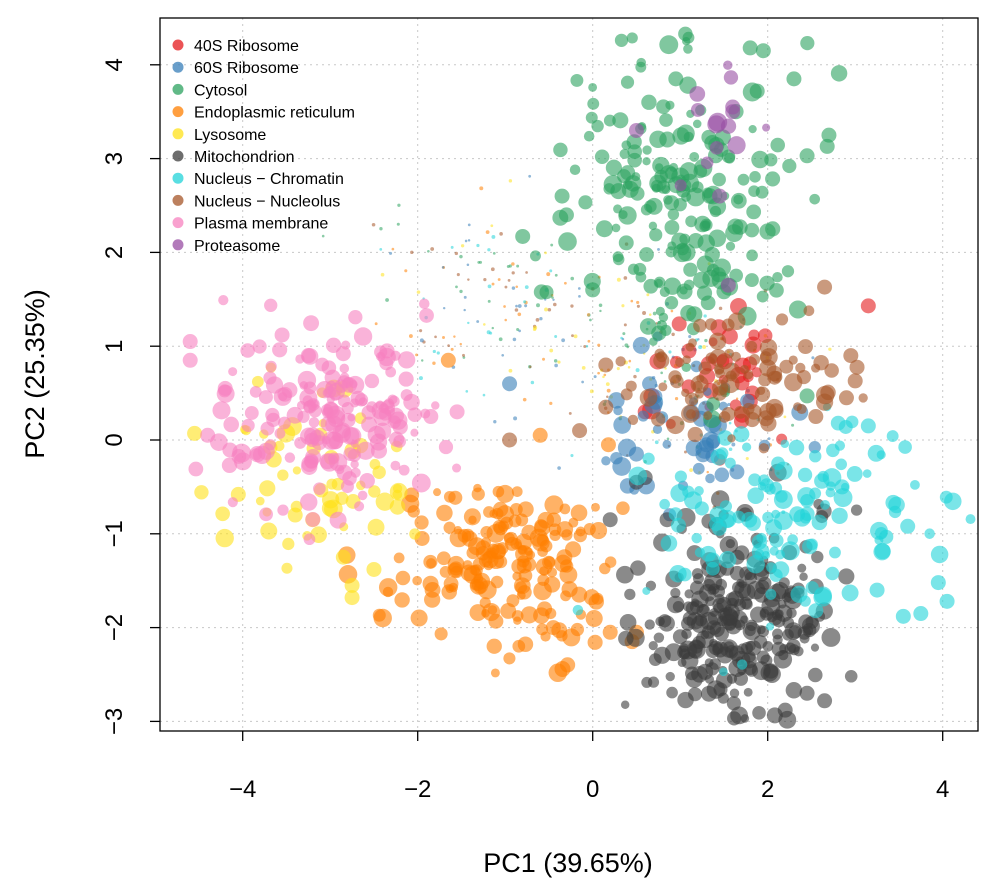 This screenshot has width=1000, height=888. I want to click on point-proteasome, so click(733, 107).